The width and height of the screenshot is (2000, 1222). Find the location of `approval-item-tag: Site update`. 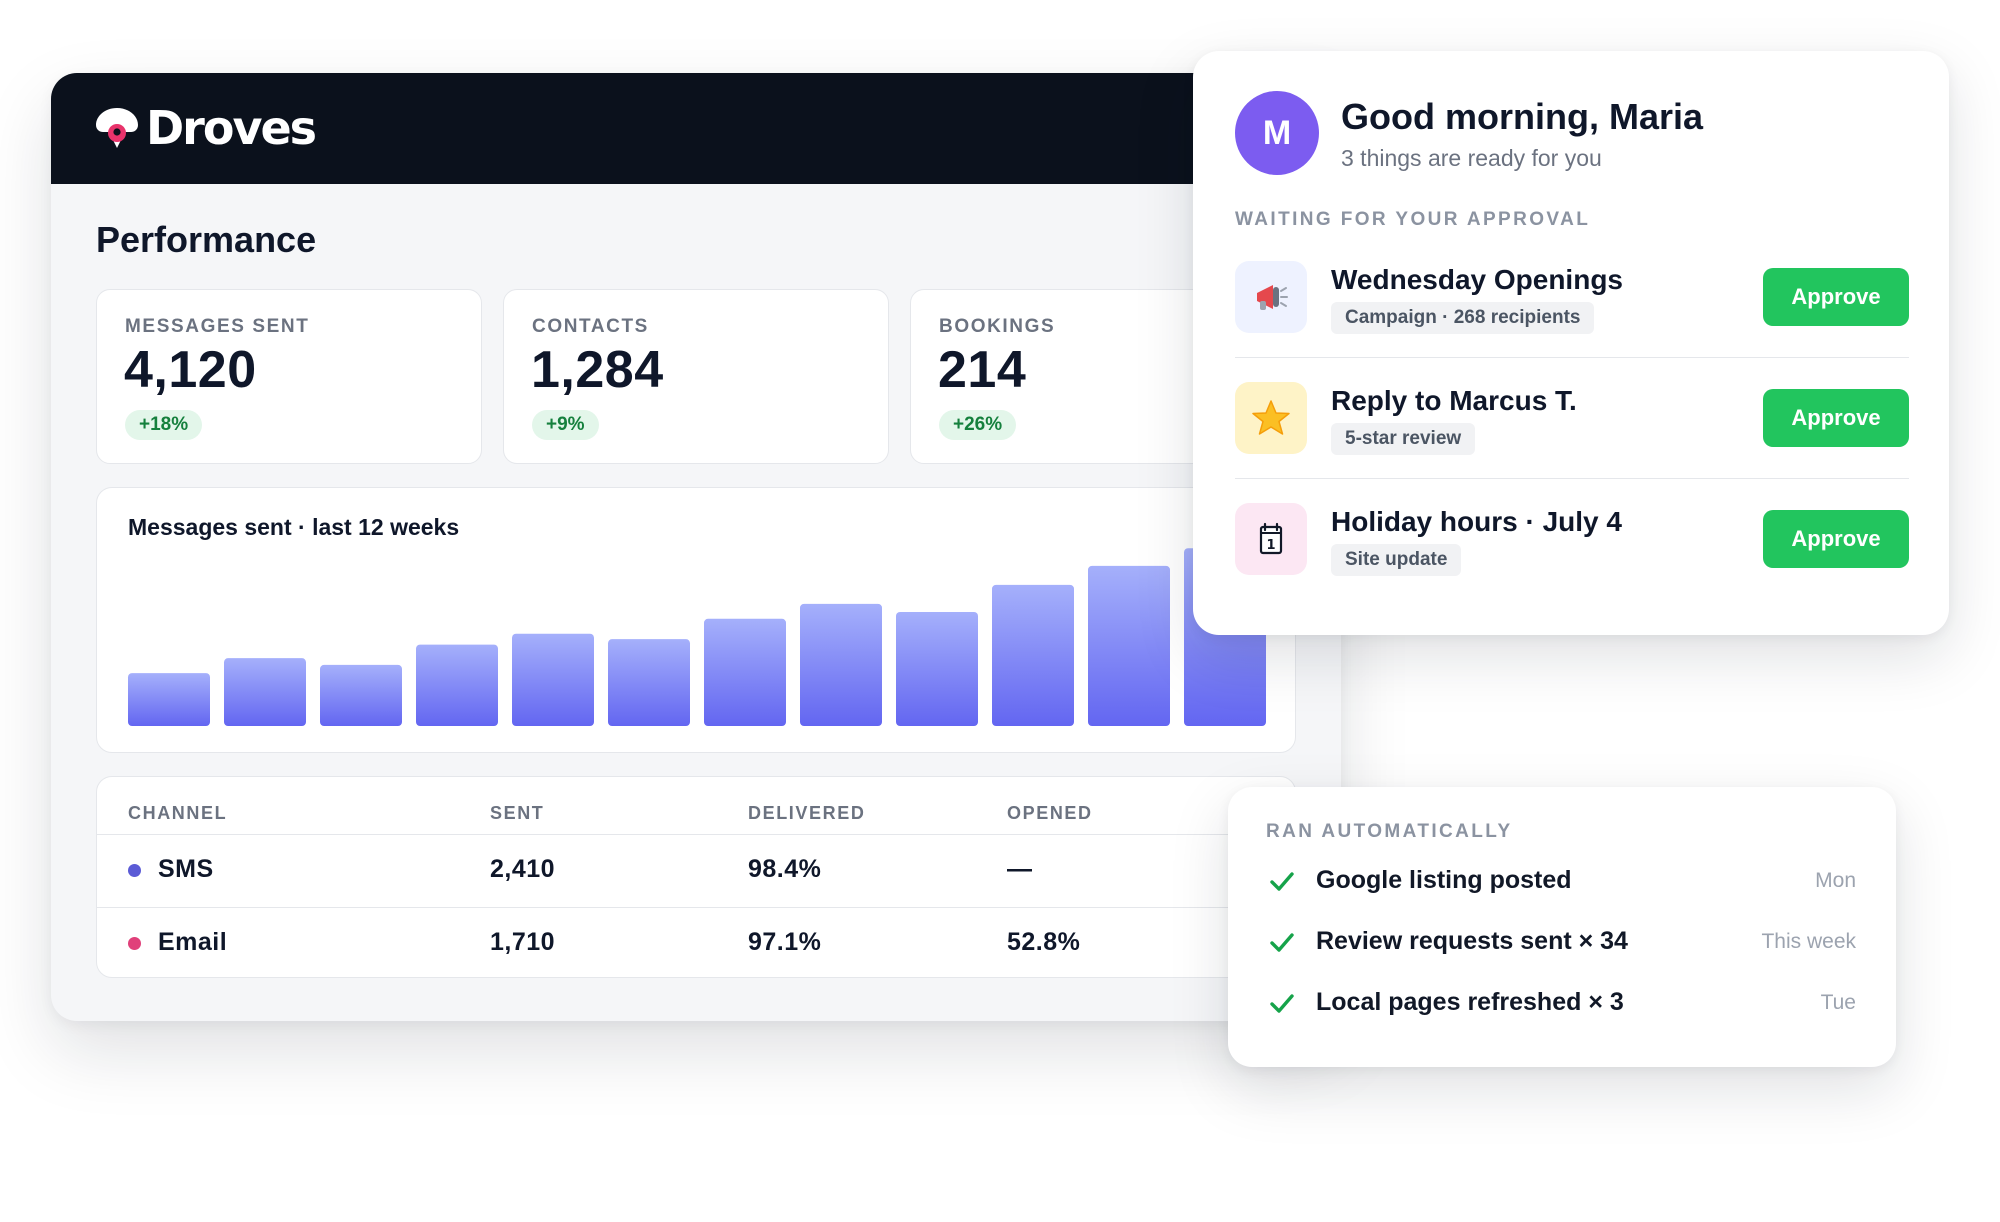

approval-item-tag: Site update is located at coordinates (1396, 560).